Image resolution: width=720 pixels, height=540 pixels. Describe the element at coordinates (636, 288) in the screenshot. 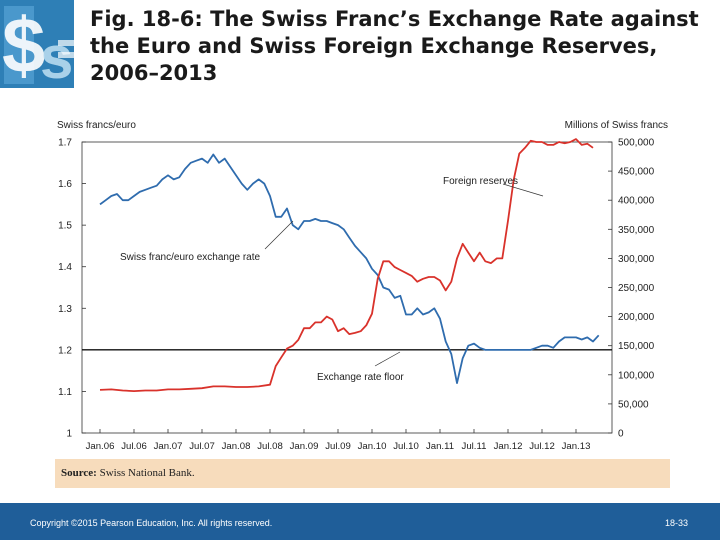

I see `right-tick-label: 250,000` at that location.